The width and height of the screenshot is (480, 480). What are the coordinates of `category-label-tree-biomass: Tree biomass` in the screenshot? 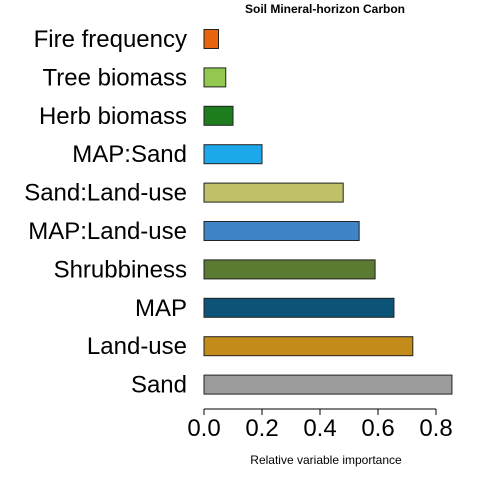 It's located at (115, 77).